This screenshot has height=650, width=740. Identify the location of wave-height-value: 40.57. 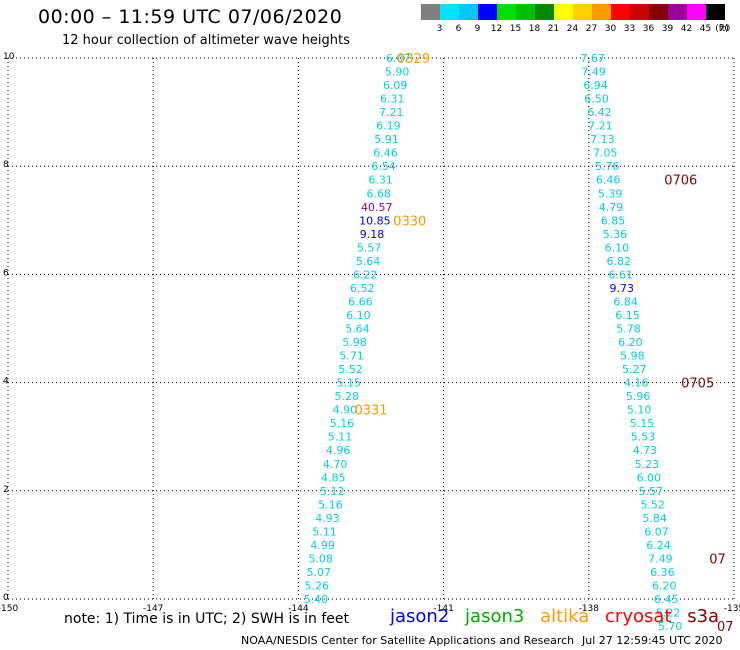
(377, 207).